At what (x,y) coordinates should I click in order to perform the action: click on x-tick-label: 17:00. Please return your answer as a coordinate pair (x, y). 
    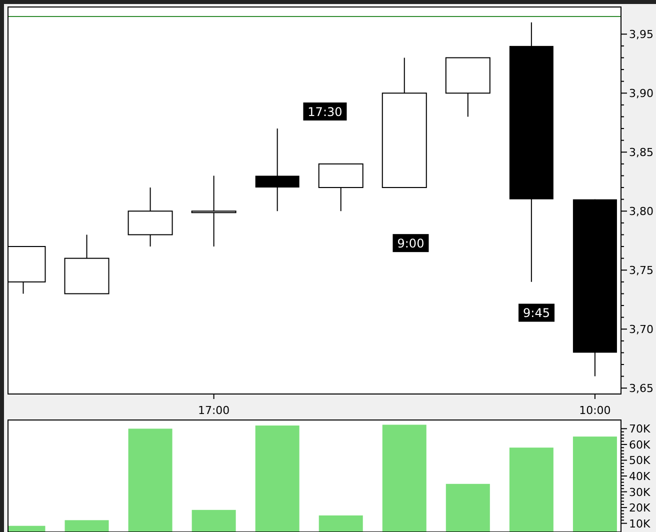
    Looking at the image, I should click on (214, 410).